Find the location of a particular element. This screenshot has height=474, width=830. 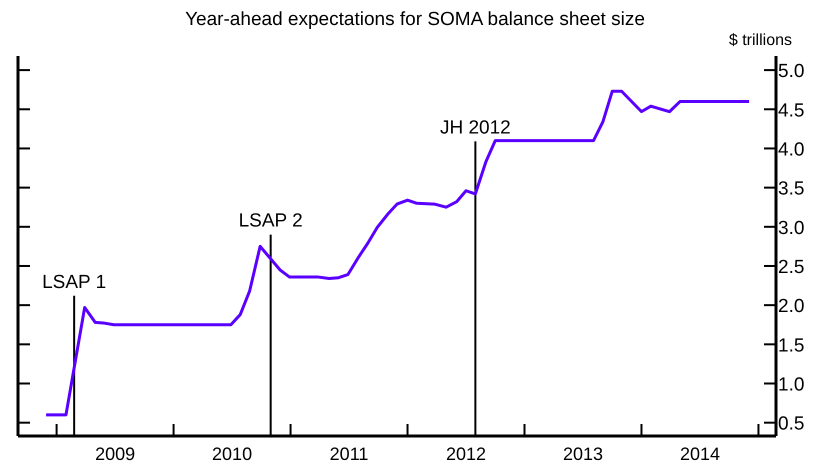

annotation: LSAP 2 is located at coordinates (270, 221).